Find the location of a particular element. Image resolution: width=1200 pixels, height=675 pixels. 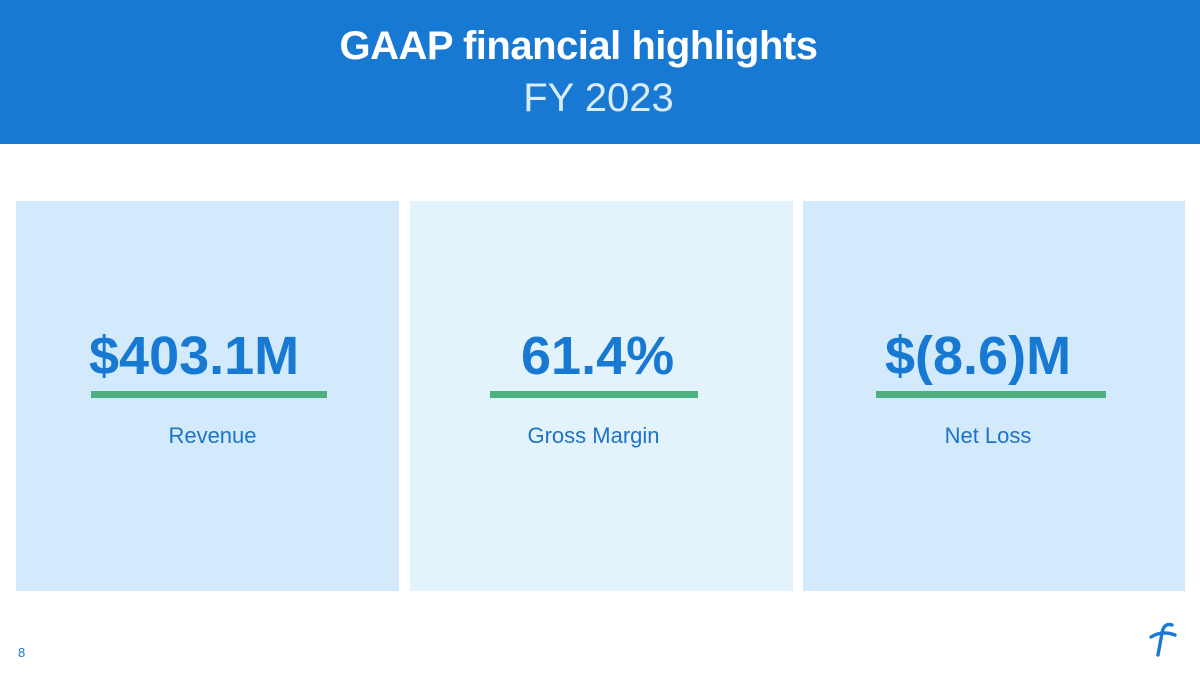

metric-value-revenue: $403.1M is located at coordinates (194, 356).